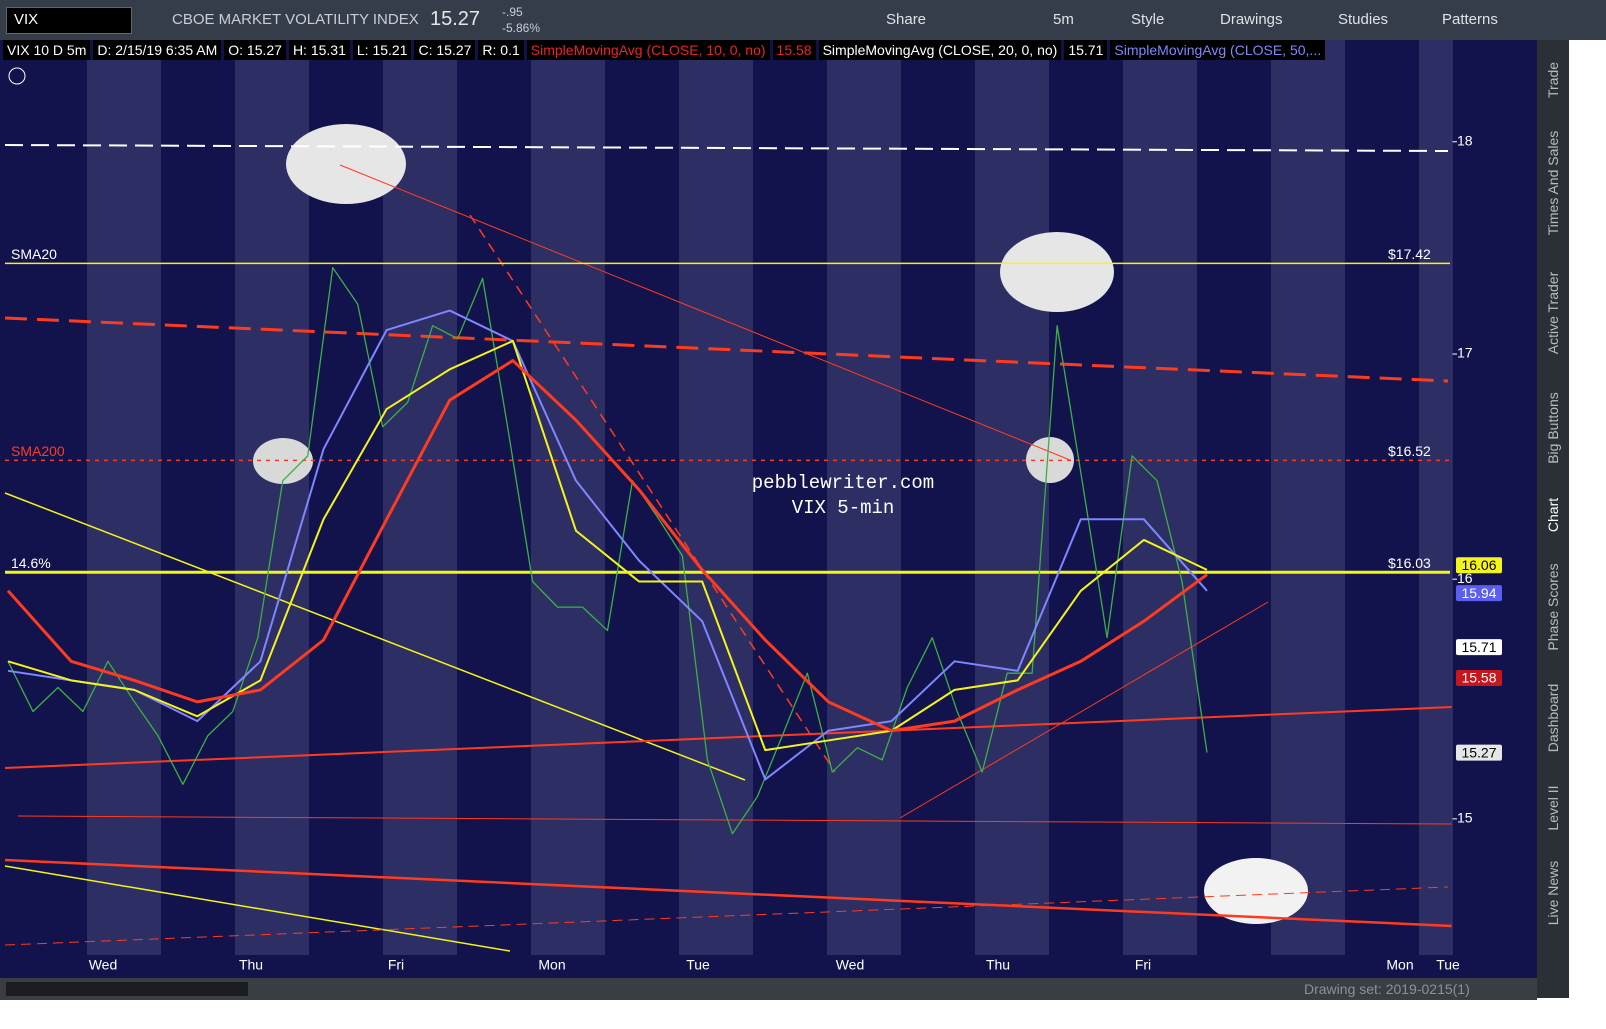  Describe the element at coordinates (1409, 451) in the screenshot. I see `level-value: $16.52` at that location.